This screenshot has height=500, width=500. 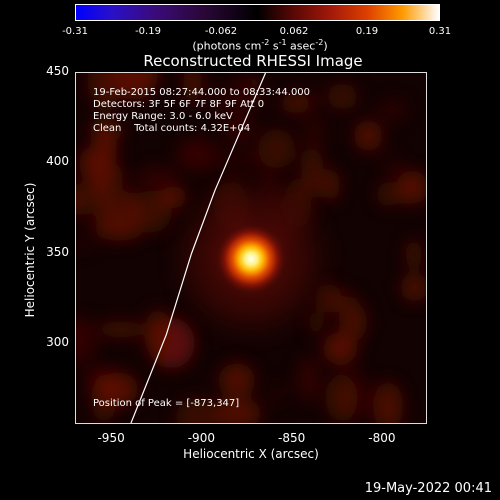 I want to click on energy-range-label: Energy Range: 3.0 - 6.0 keV, so click(x=163, y=116).